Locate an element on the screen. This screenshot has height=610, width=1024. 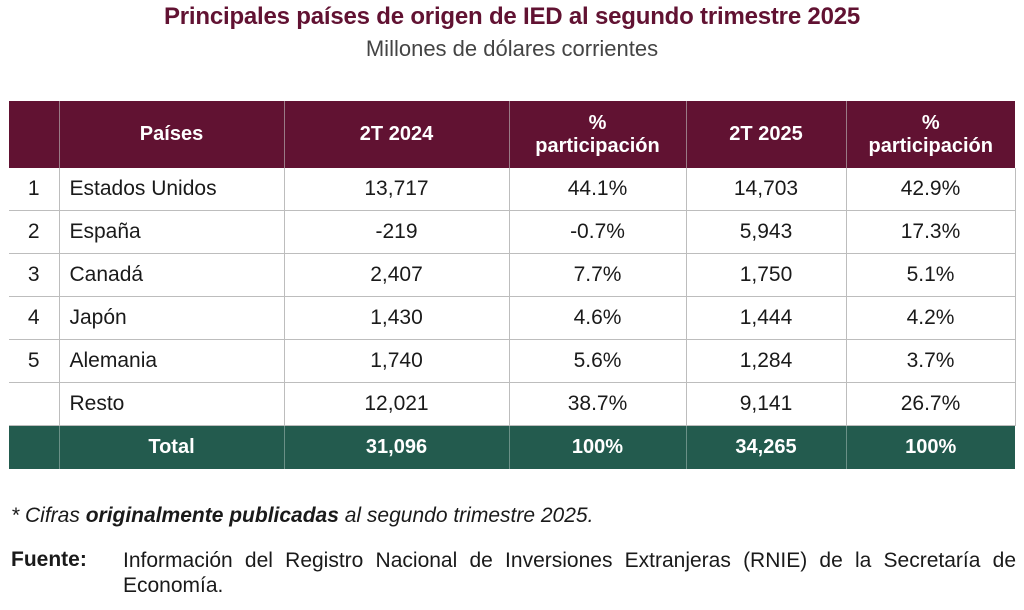
total-value-2025: 34,265 is located at coordinates (765, 447).